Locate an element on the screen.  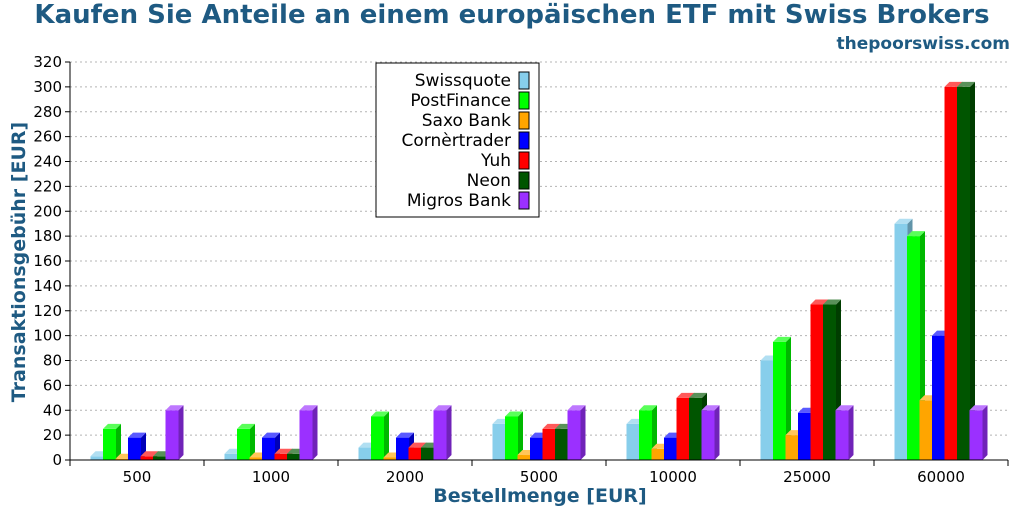
y-tick-label: 100 is located at coordinates (47, 336).